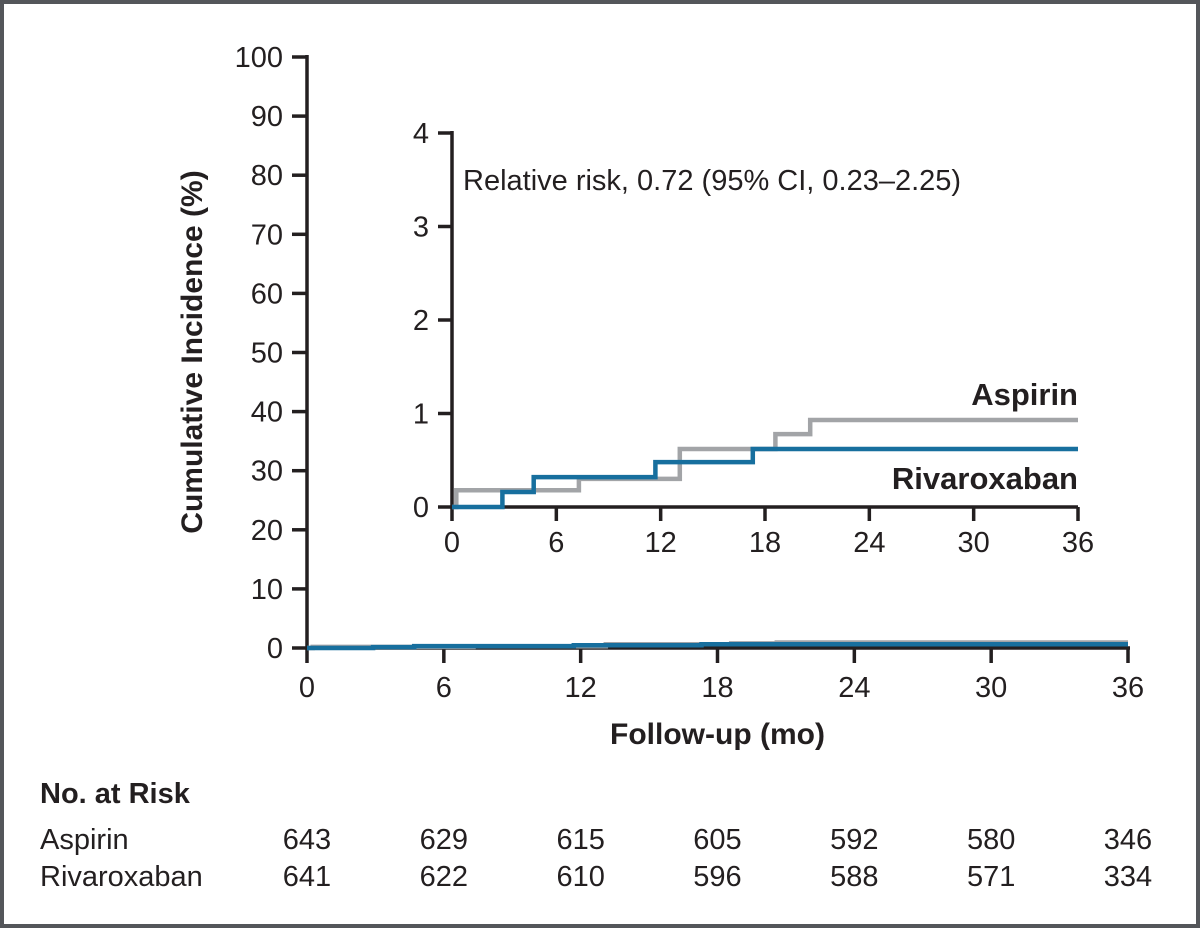  I want to click on main-x-tick-label-30: 30, so click(991, 688).